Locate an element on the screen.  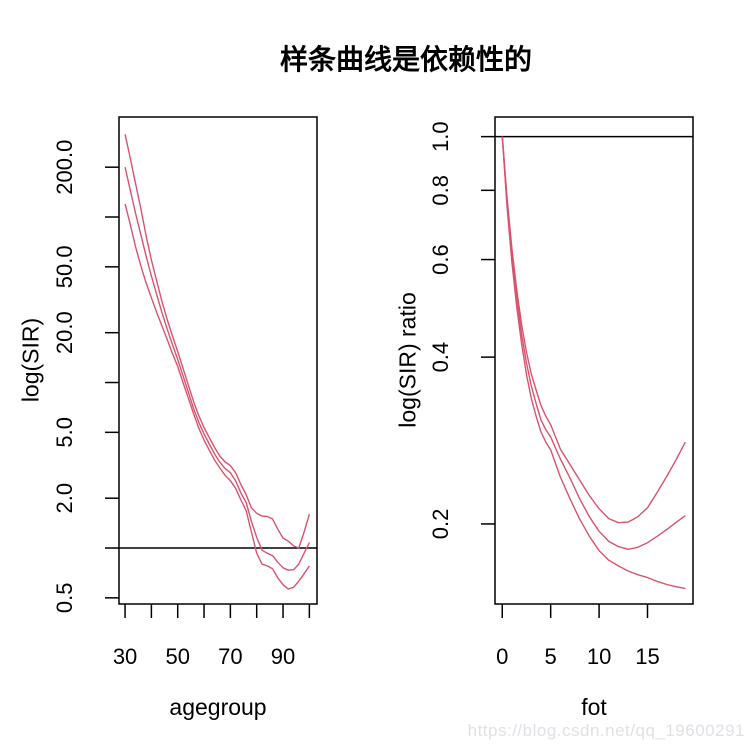
left-x-axis-title: agegroup is located at coordinates (218, 707).